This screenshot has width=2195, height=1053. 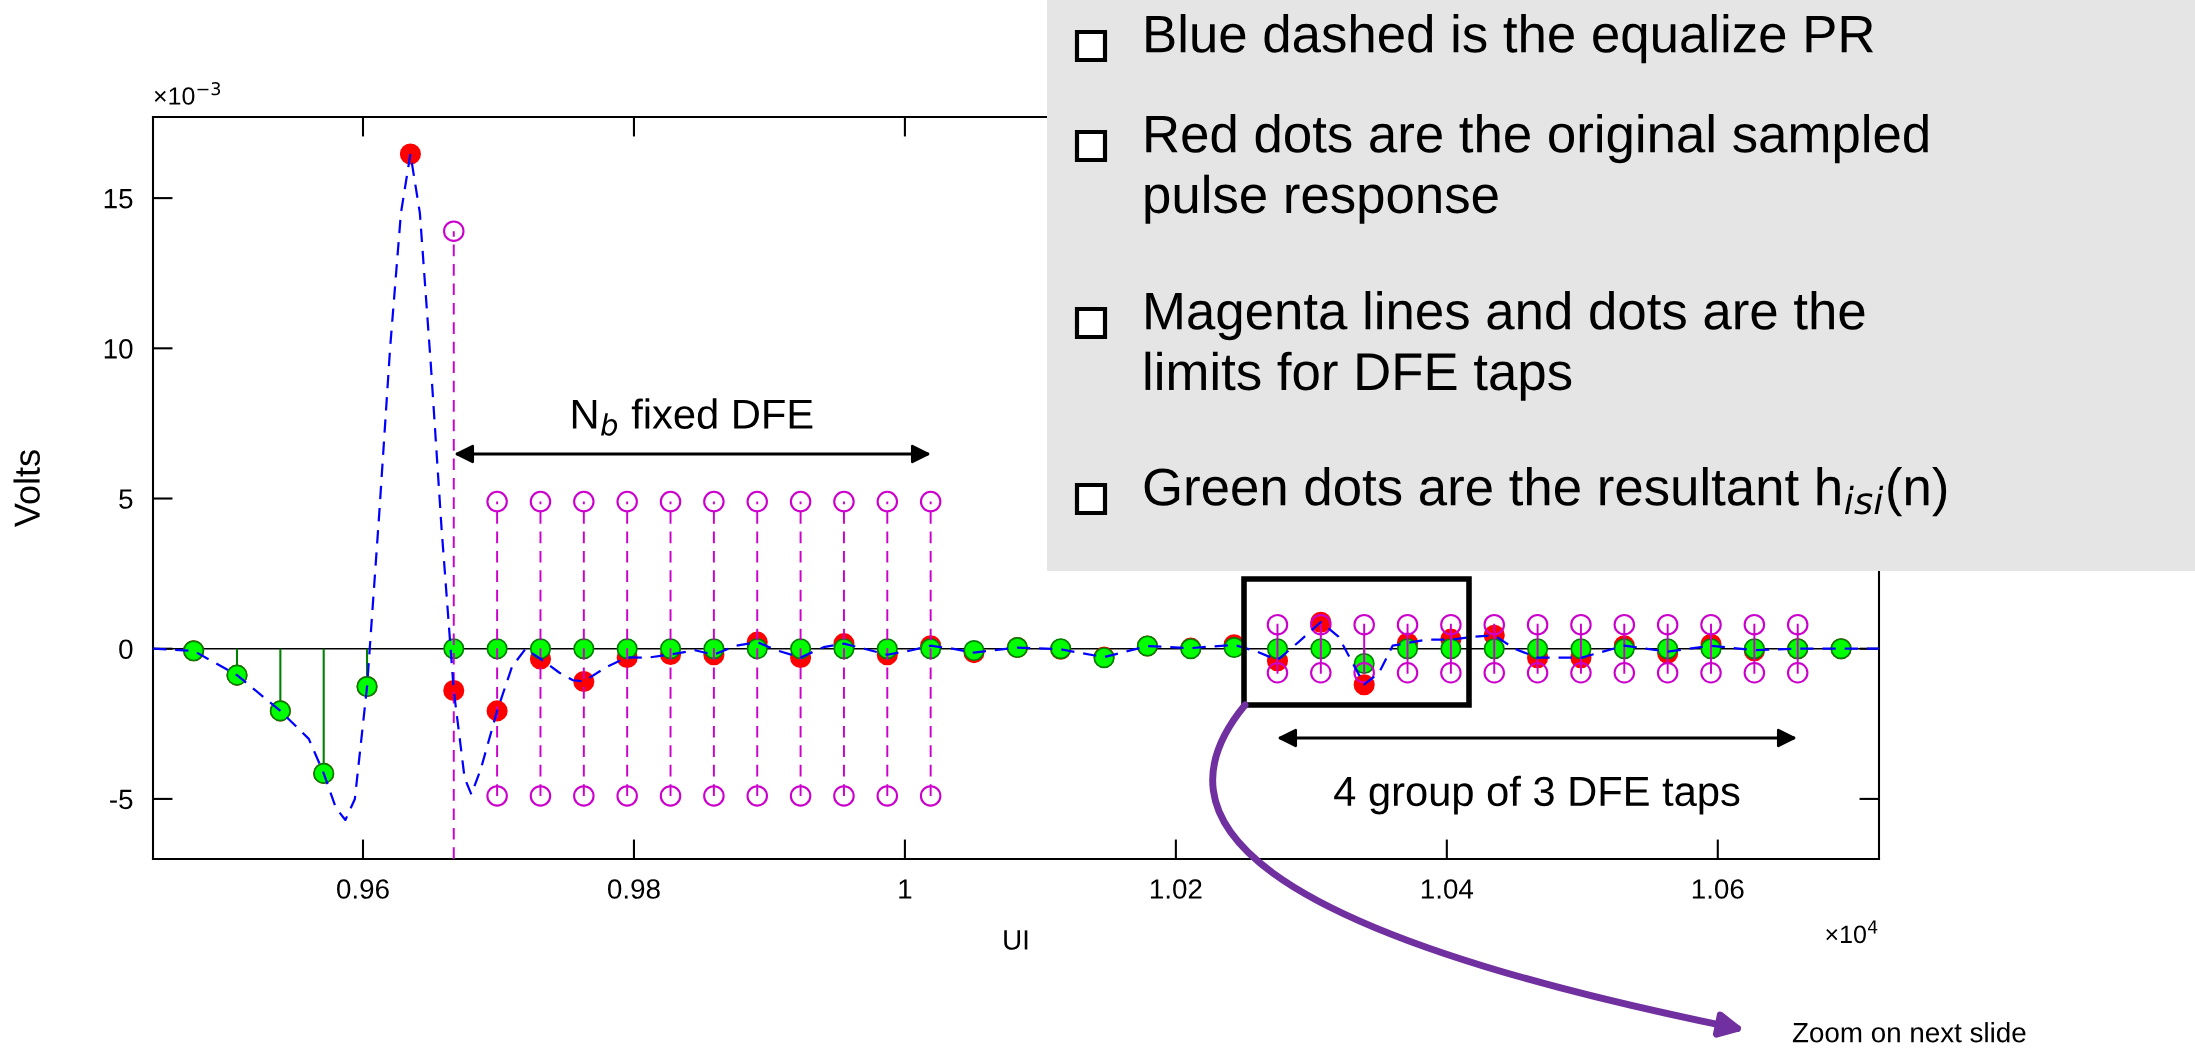 I want to click on y-tick-label: -5, so click(x=121, y=799).